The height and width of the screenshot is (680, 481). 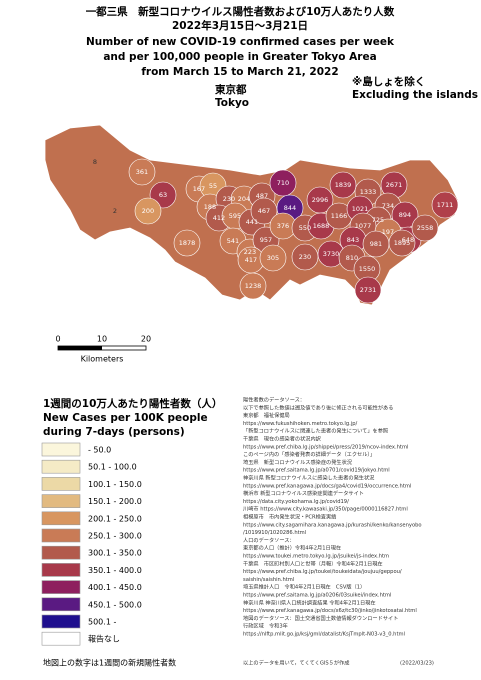 What do you see at coordinates (109, 663) in the screenshot?
I see `footnote: 地図上の数字は1週間の新規陽性者数` at bounding box center [109, 663].